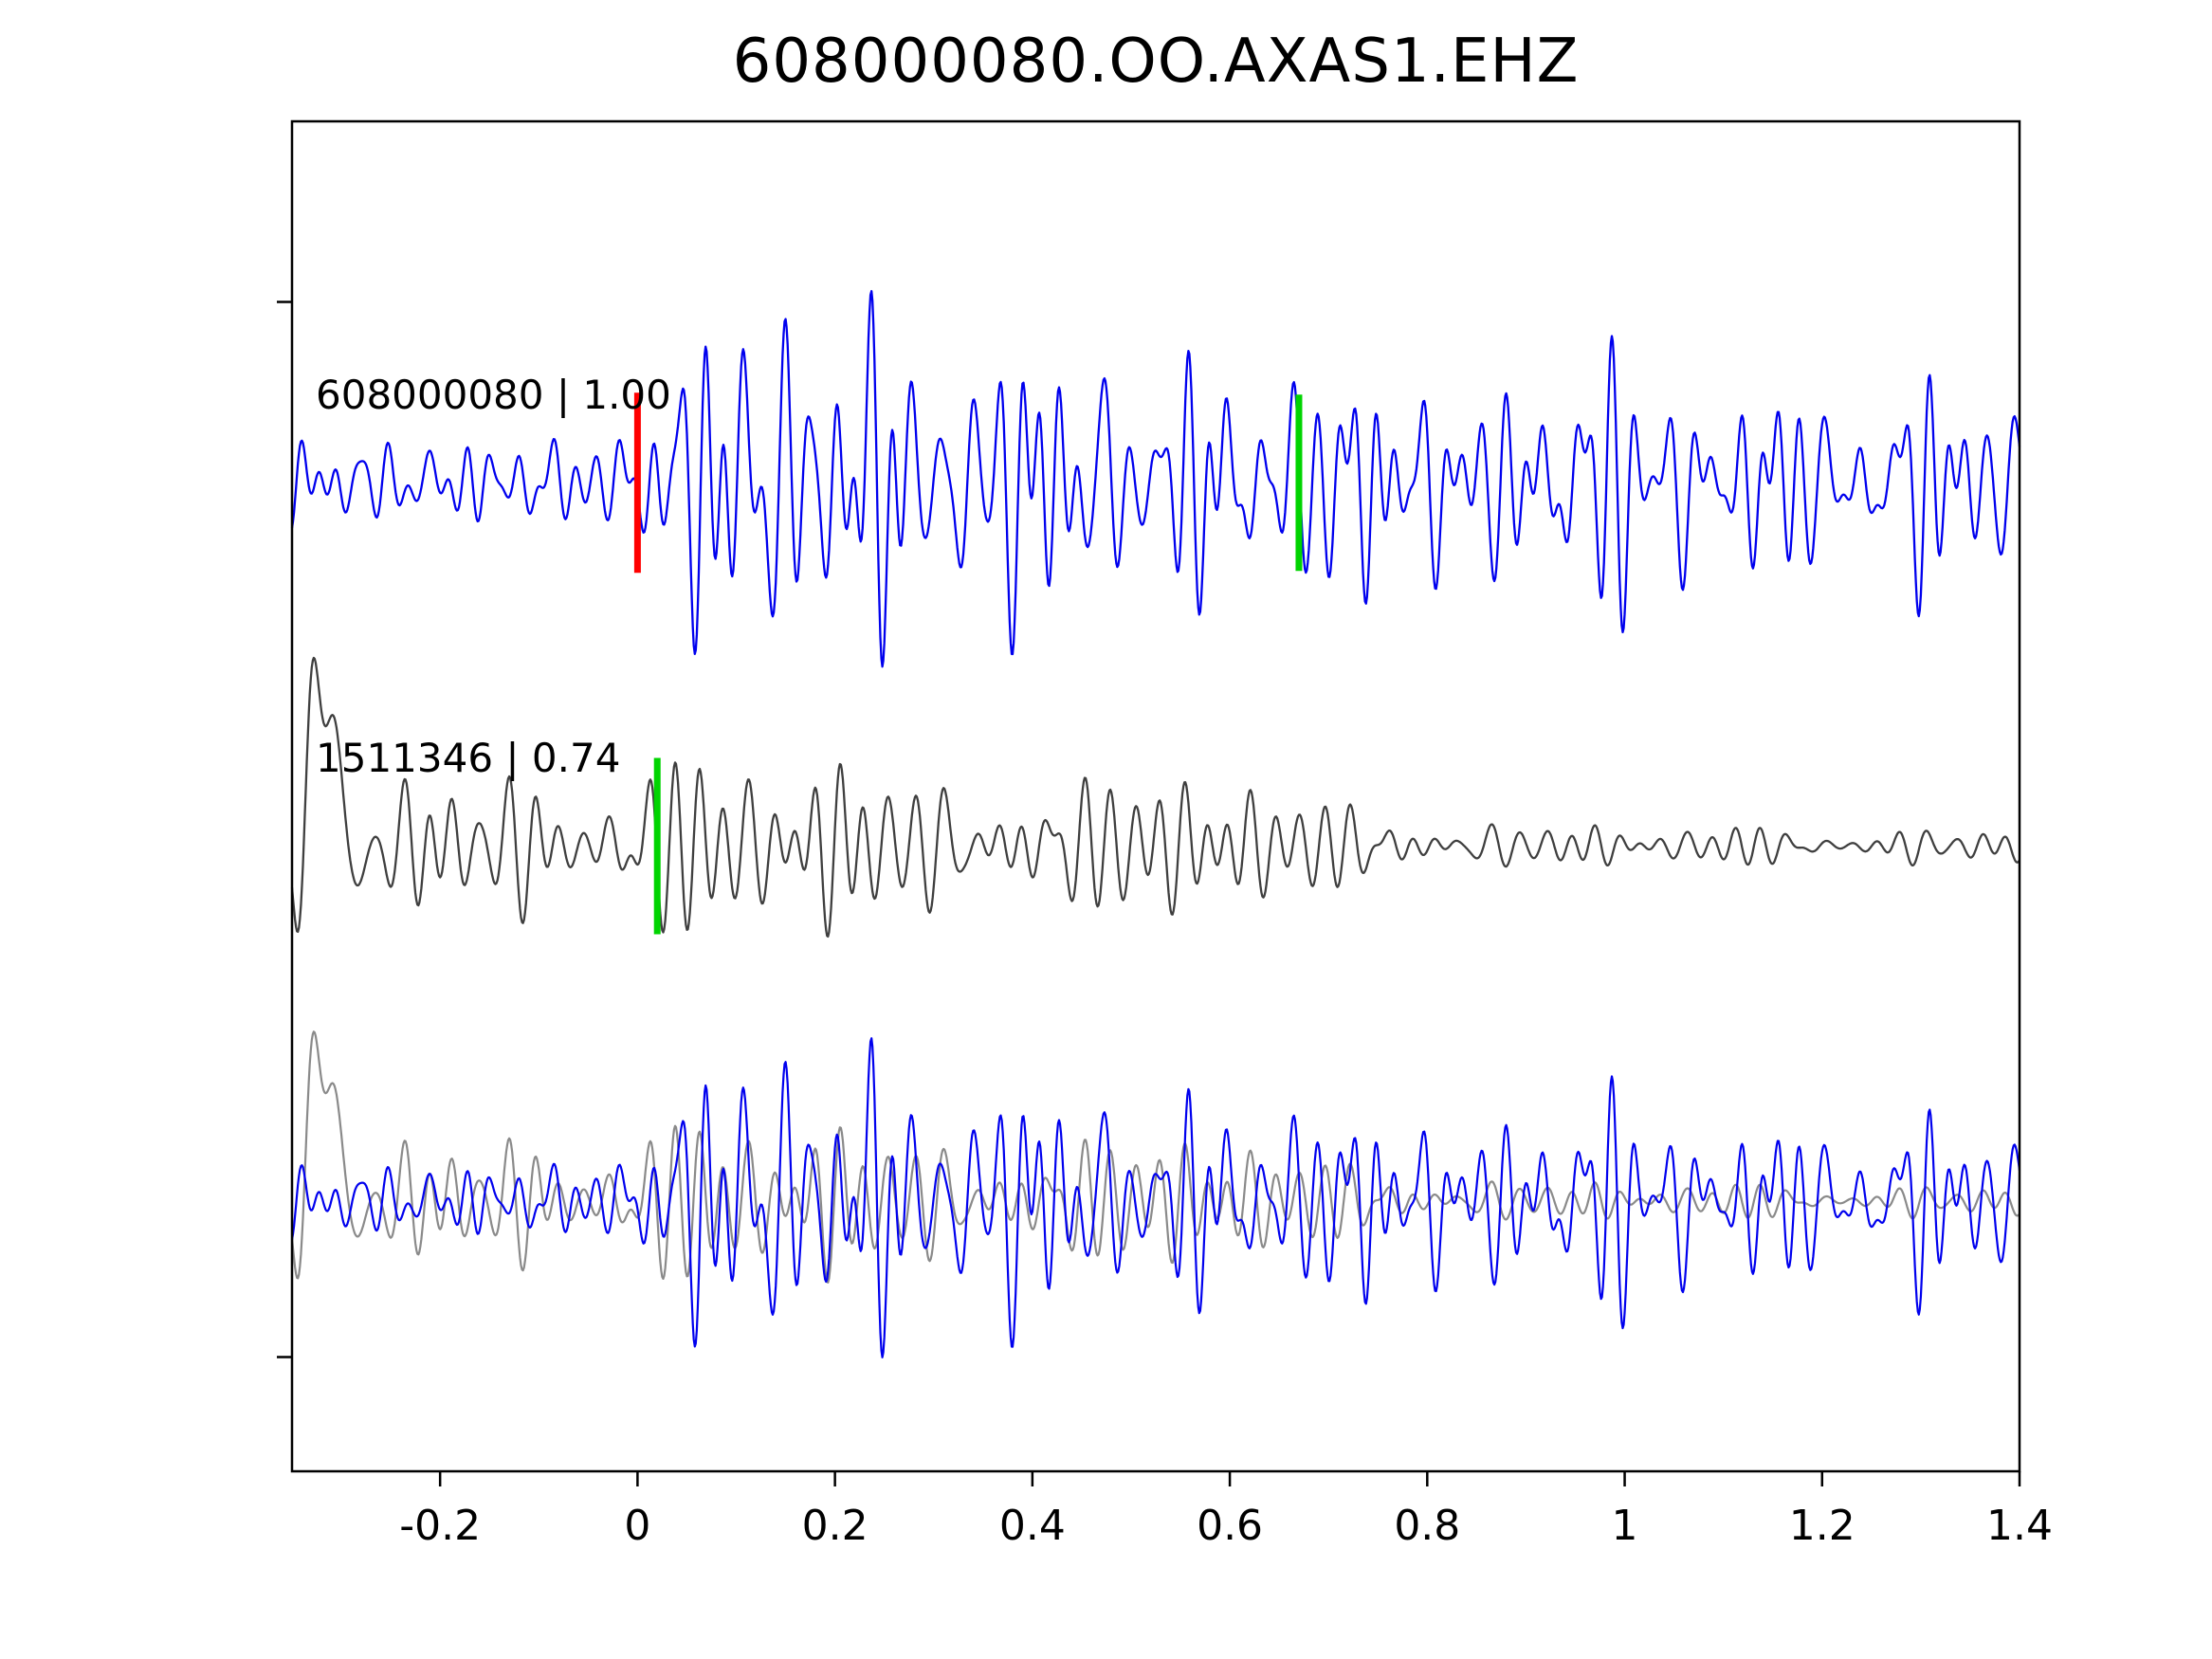 This screenshot has width=2212, height=1659. Describe the element at coordinates (1625, 1526) in the screenshot. I see `x-axis-tick-label: 1` at that location.